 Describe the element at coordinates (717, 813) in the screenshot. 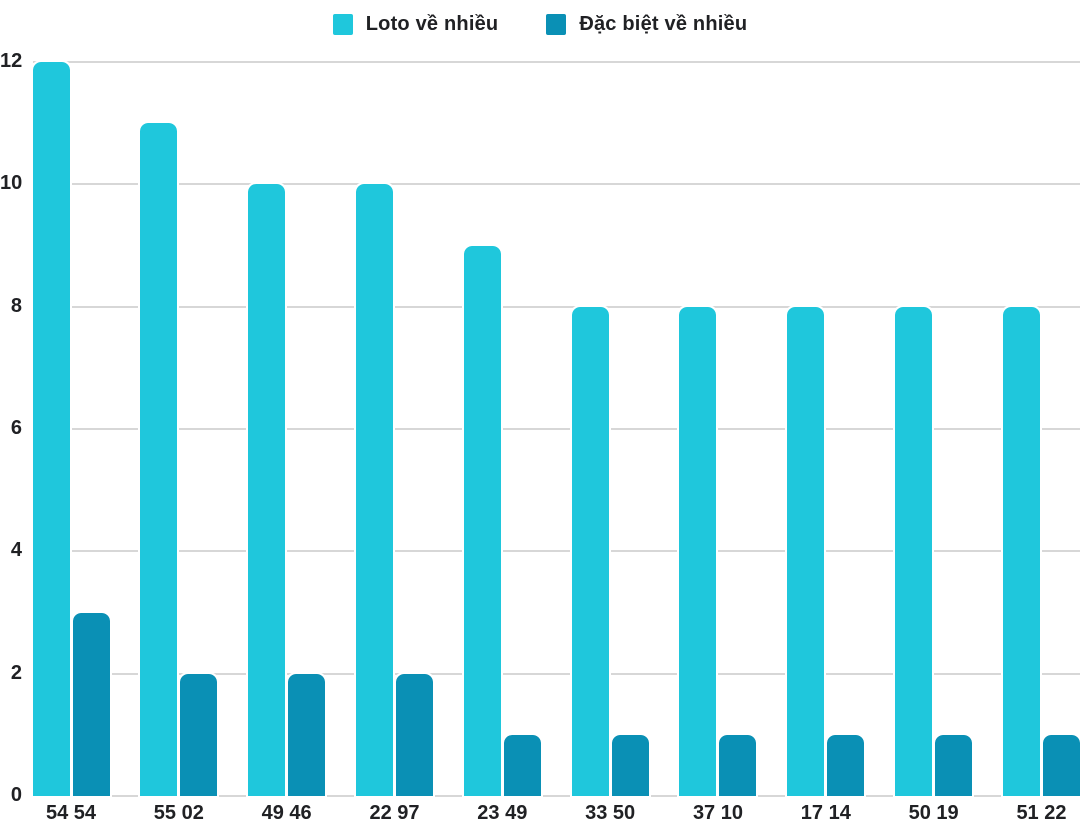

I see `x-axis-category-label: 37 10` at that location.